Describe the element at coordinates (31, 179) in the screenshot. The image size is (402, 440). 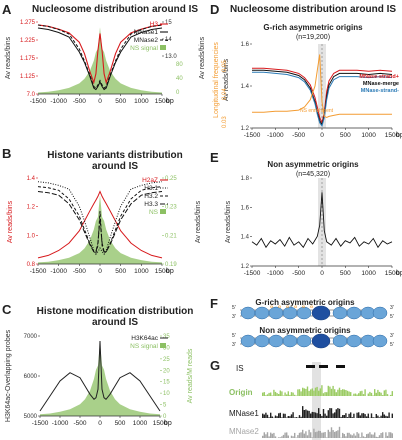
I see `y-tick-label: 1.4` at that location.